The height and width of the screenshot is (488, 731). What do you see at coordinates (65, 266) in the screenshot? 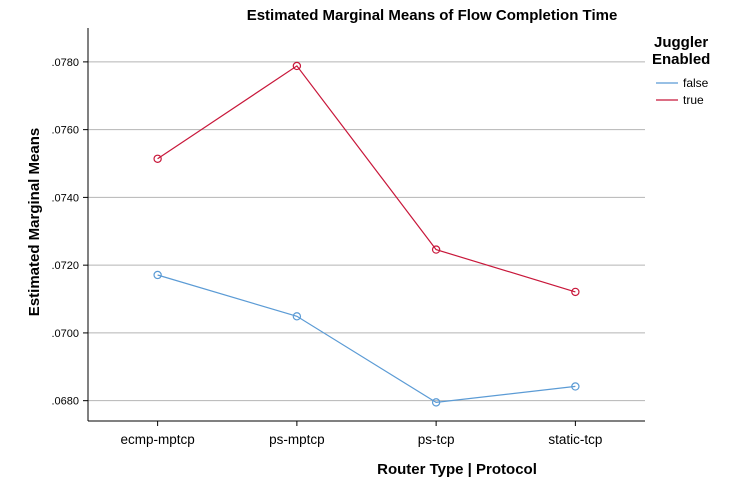
I see `y-tick-label: .0720` at bounding box center [65, 266].